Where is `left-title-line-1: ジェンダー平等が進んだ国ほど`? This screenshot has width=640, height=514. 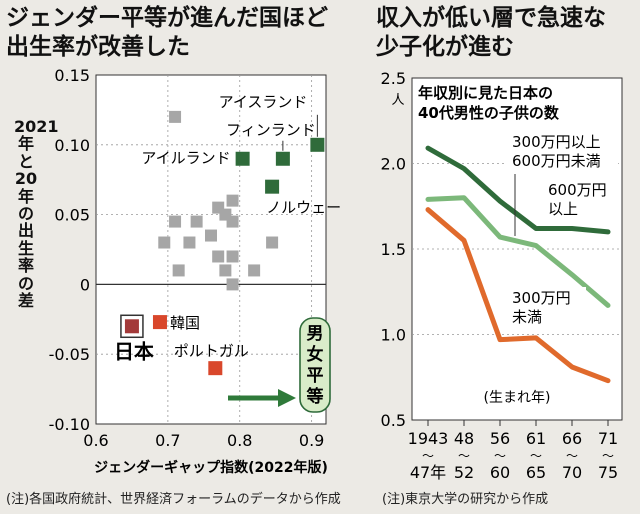 left-title-line-1: ジェンダー平等が進んだ国ほど is located at coordinates (167, 18).